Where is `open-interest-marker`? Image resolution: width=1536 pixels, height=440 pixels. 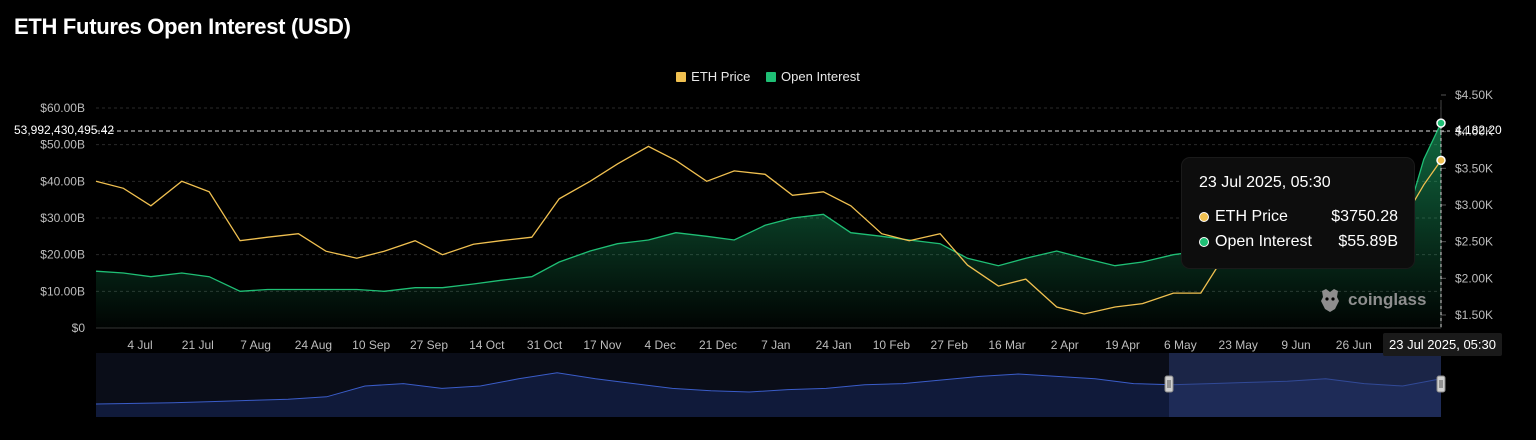 open-interest-marker is located at coordinates (1441, 123).